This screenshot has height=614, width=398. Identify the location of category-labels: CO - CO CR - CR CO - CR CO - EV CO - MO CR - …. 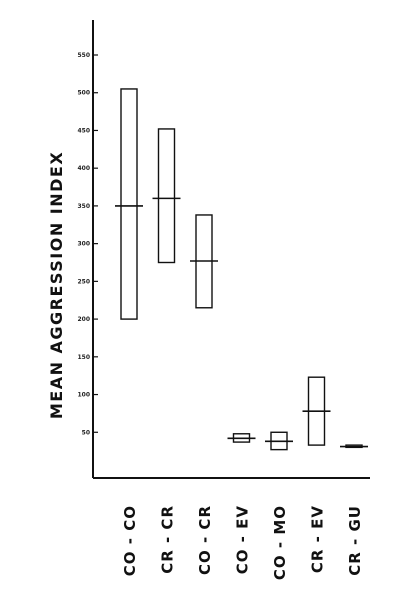
(242, 542).